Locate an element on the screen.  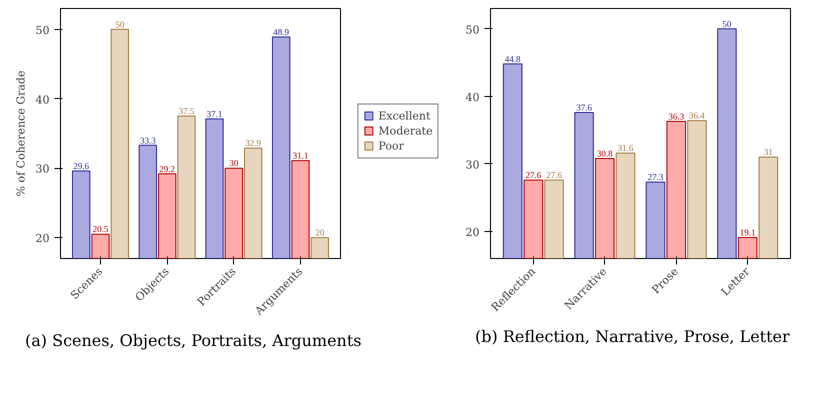
data-label: 30.8 is located at coordinates (605, 153).